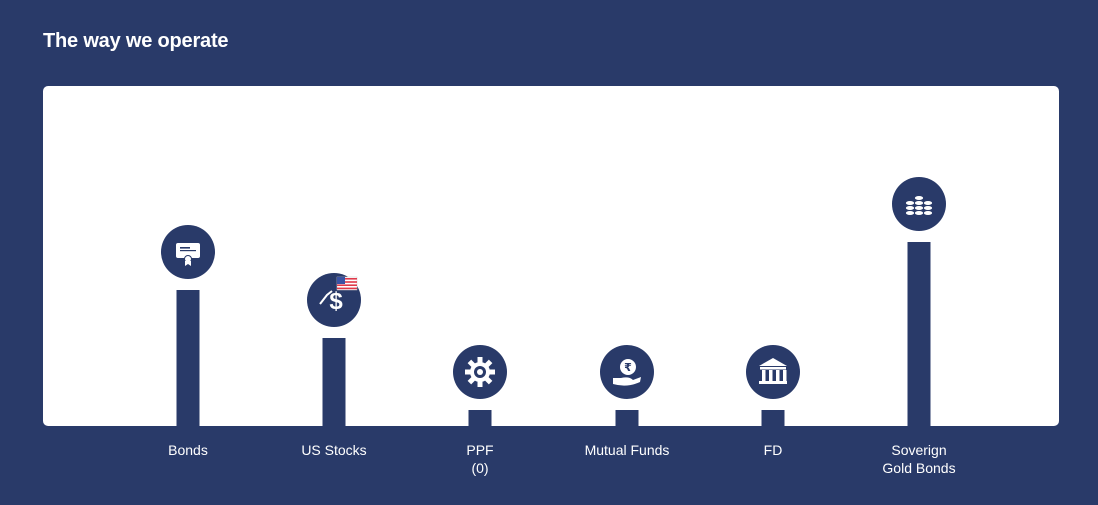  What do you see at coordinates (333, 450) in the screenshot?
I see `category-label: US Stocks` at bounding box center [333, 450].